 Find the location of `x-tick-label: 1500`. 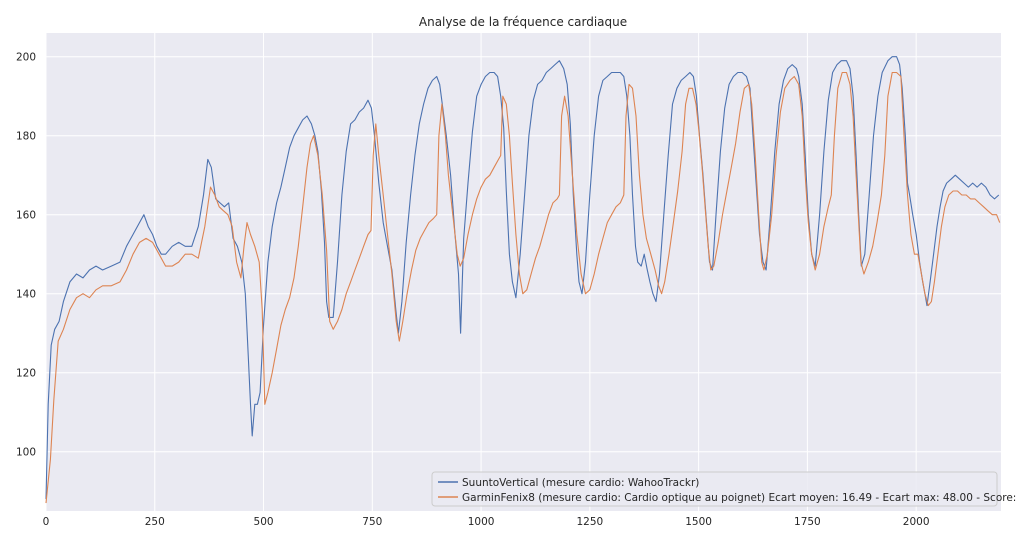

x-tick-label: 1500 is located at coordinates (698, 522).